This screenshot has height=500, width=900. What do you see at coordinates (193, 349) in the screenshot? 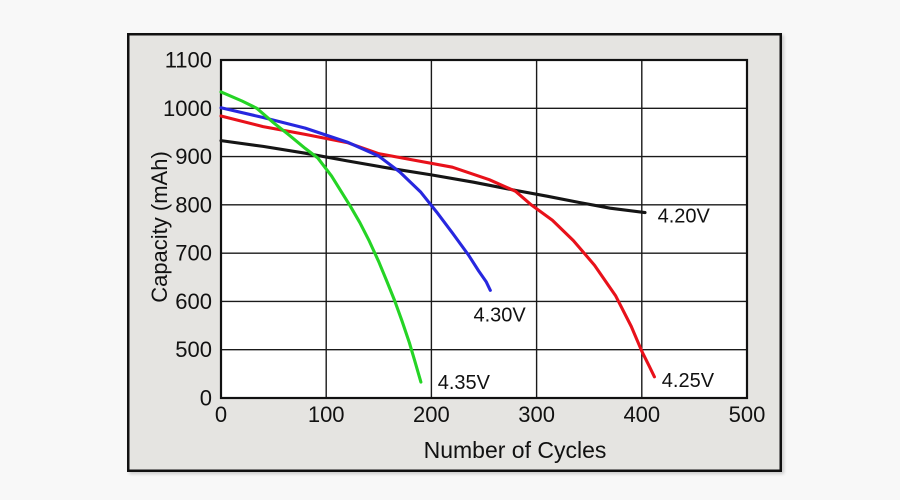
I see `y-tick-label-6: 500` at bounding box center [193, 349].